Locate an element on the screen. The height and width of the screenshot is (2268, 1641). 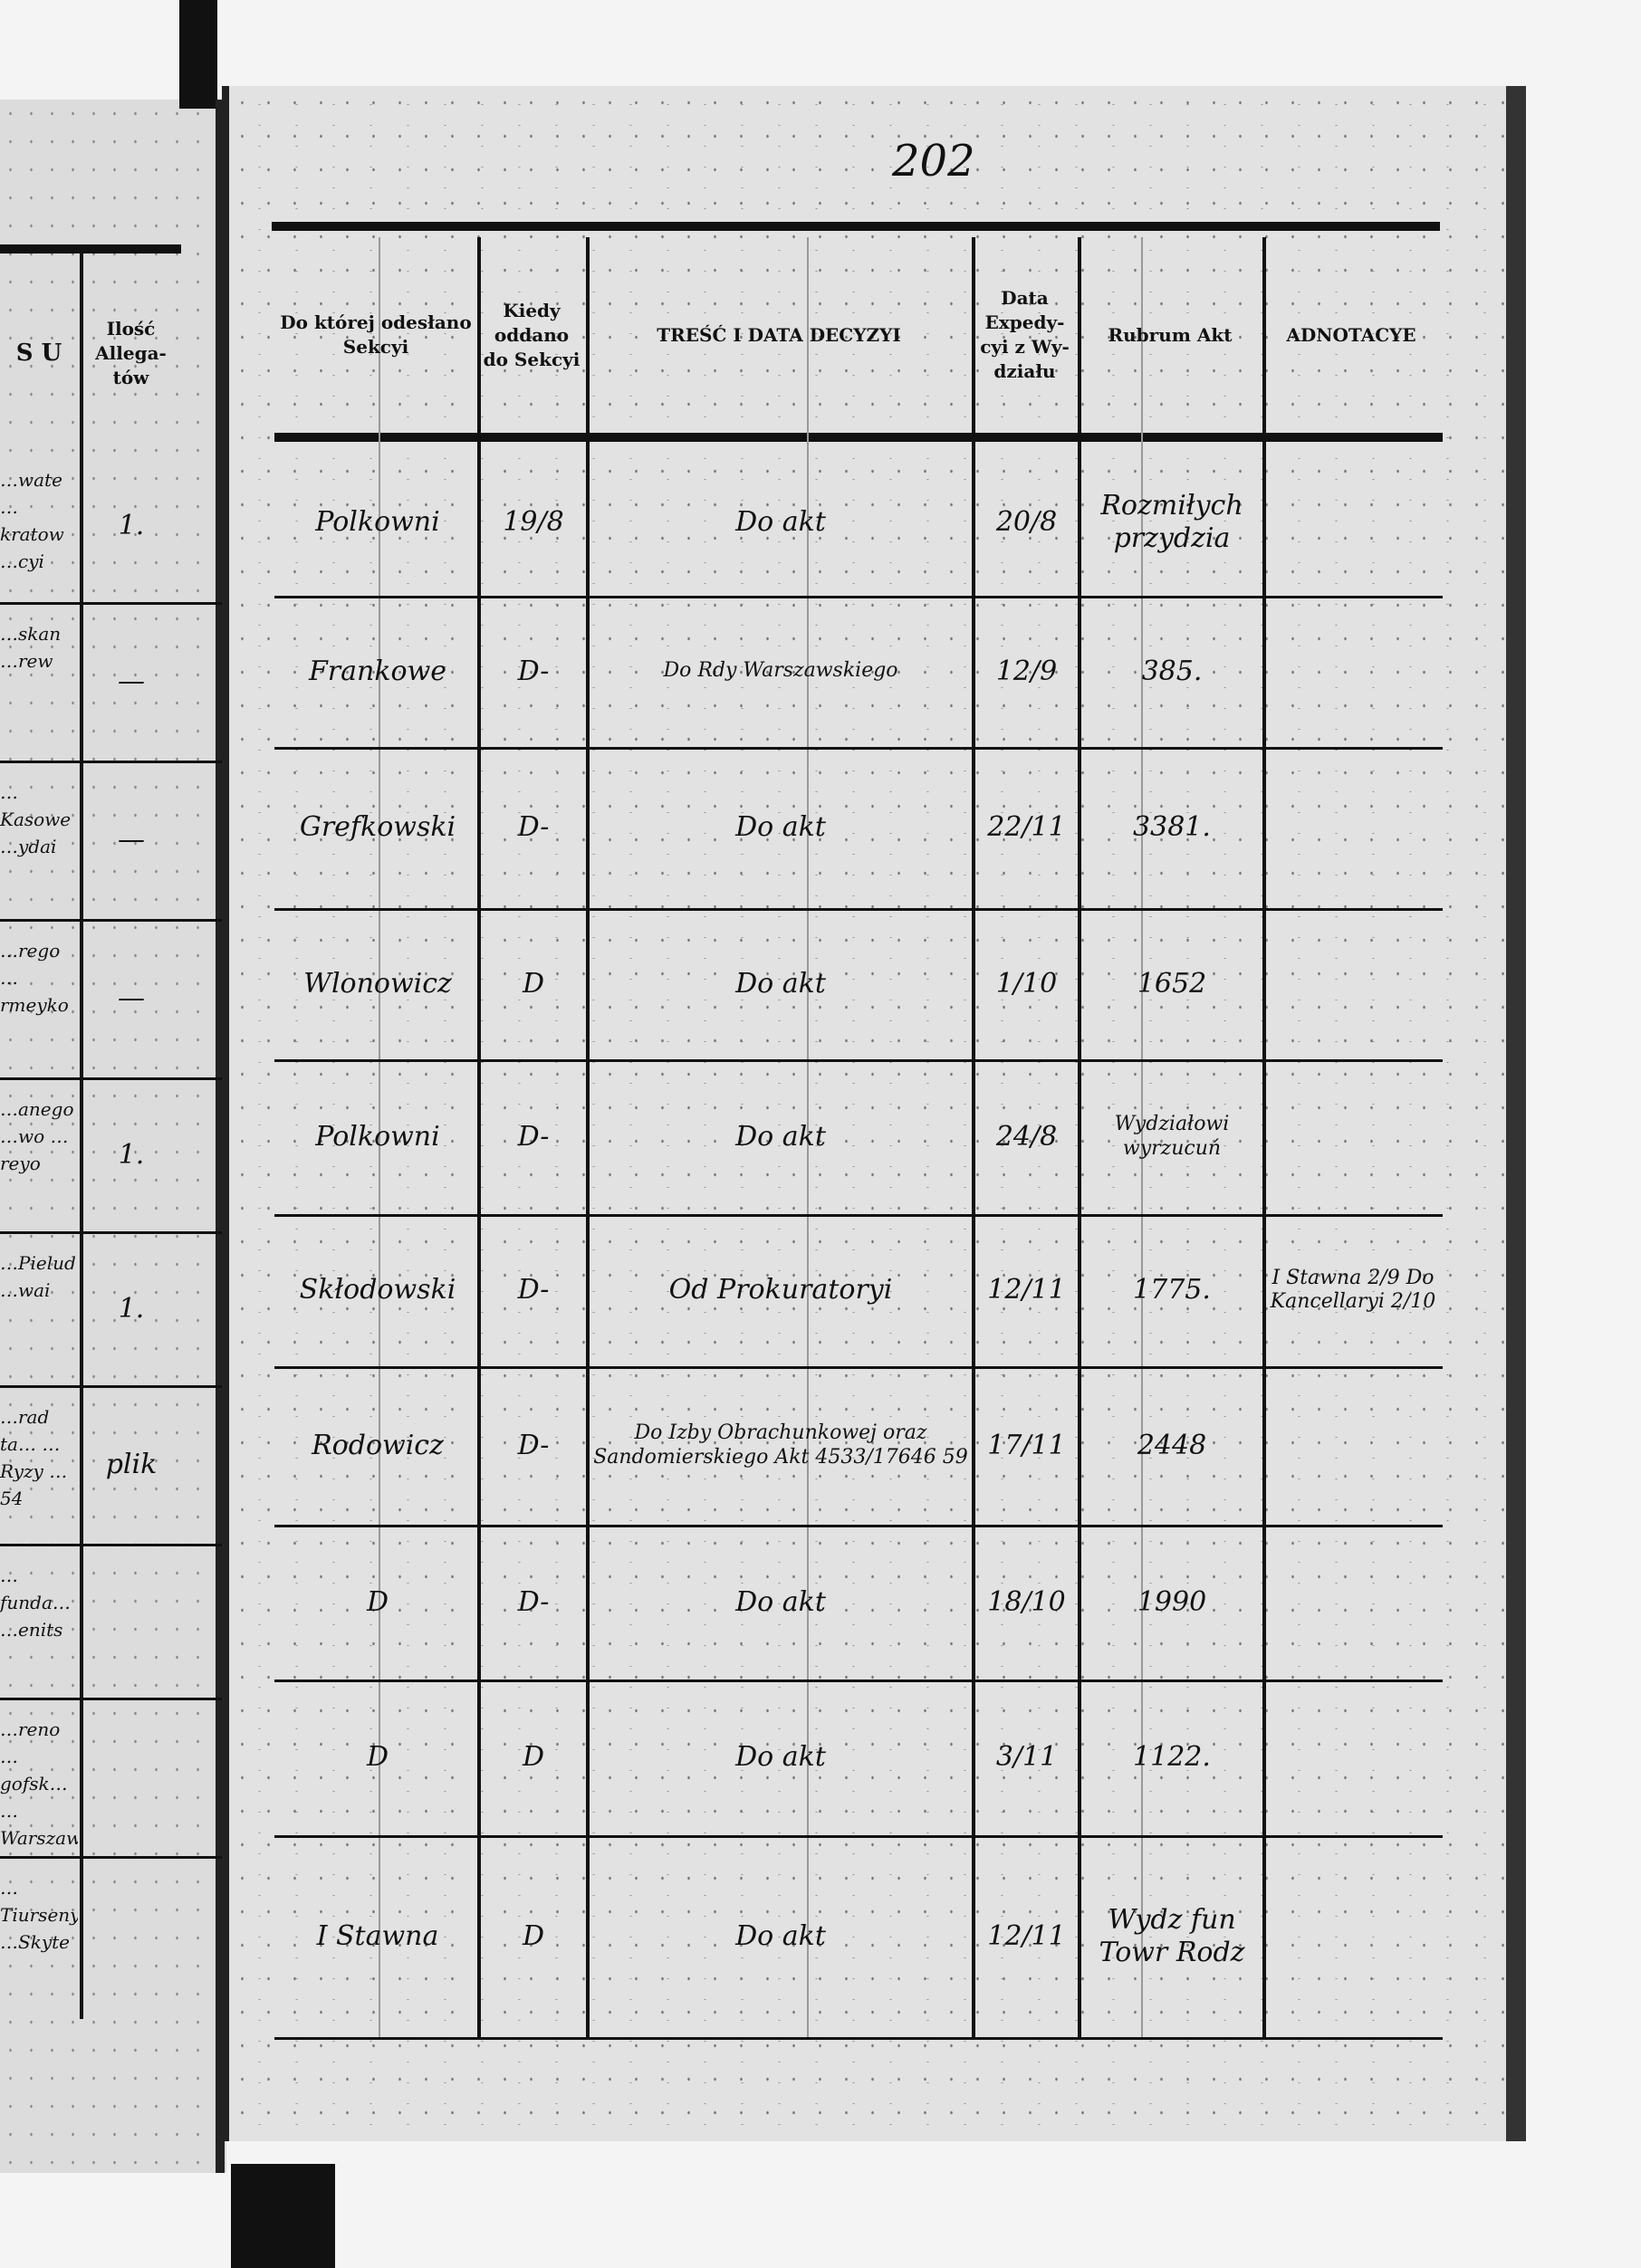
header-bottom-rule is located at coordinates (858, 437).